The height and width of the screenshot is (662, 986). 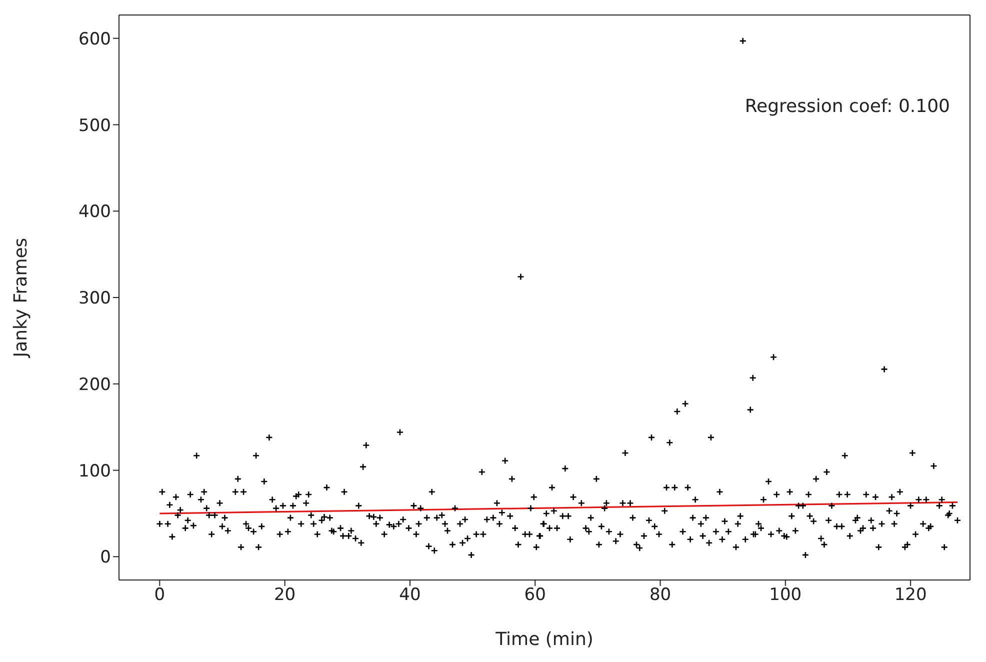 What do you see at coordinates (544, 639) in the screenshot?
I see `x-axis-title: Time (min)` at bounding box center [544, 639].